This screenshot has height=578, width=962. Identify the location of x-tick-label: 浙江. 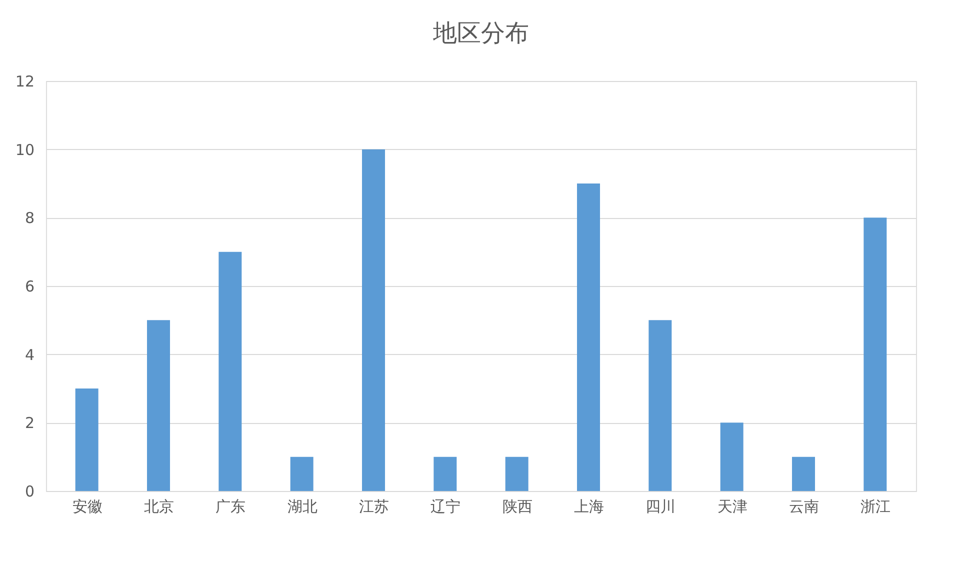
(875, 507).